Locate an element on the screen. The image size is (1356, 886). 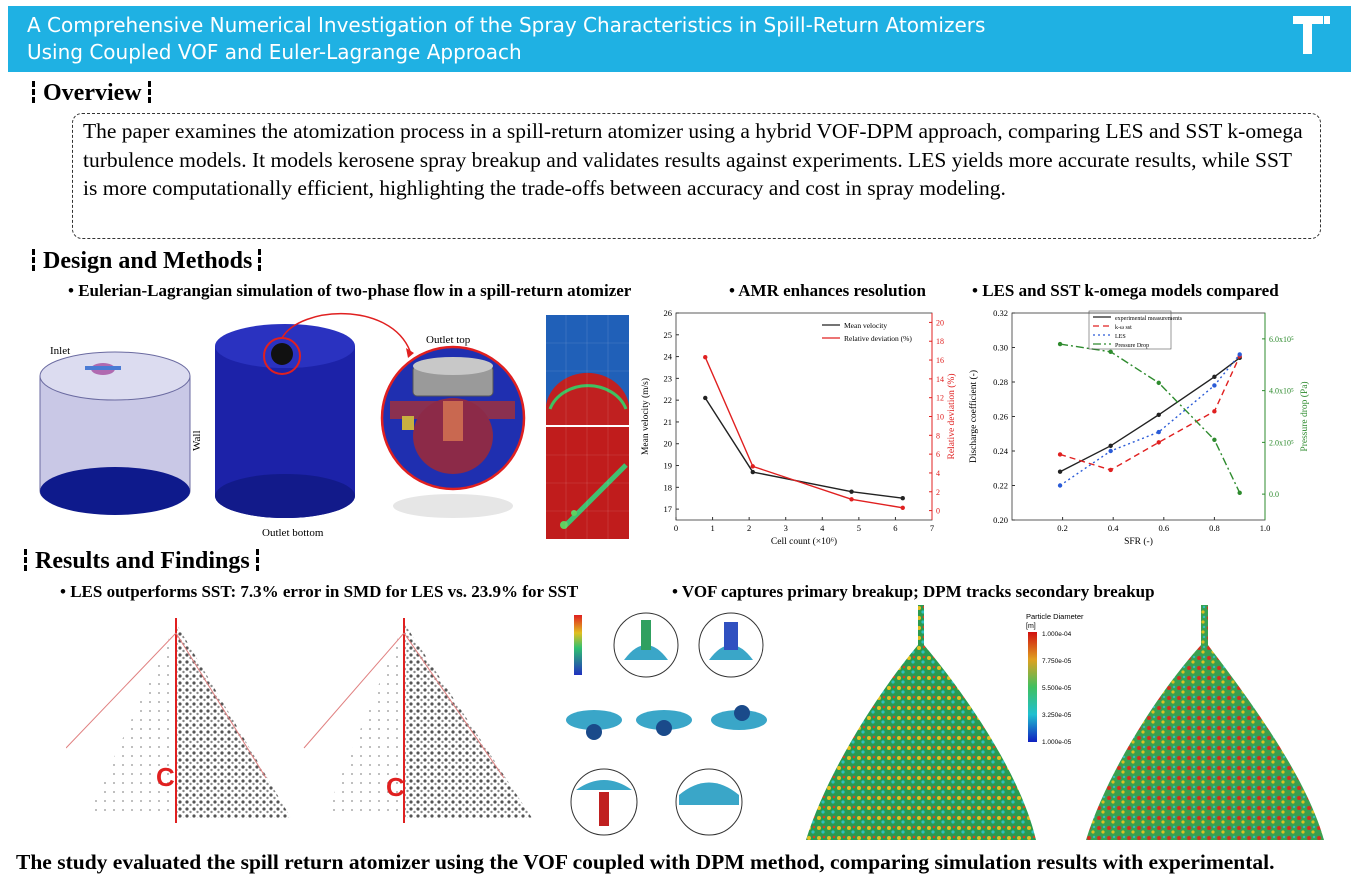
x-tick-label: 3 is located at coordinates (786, 528).